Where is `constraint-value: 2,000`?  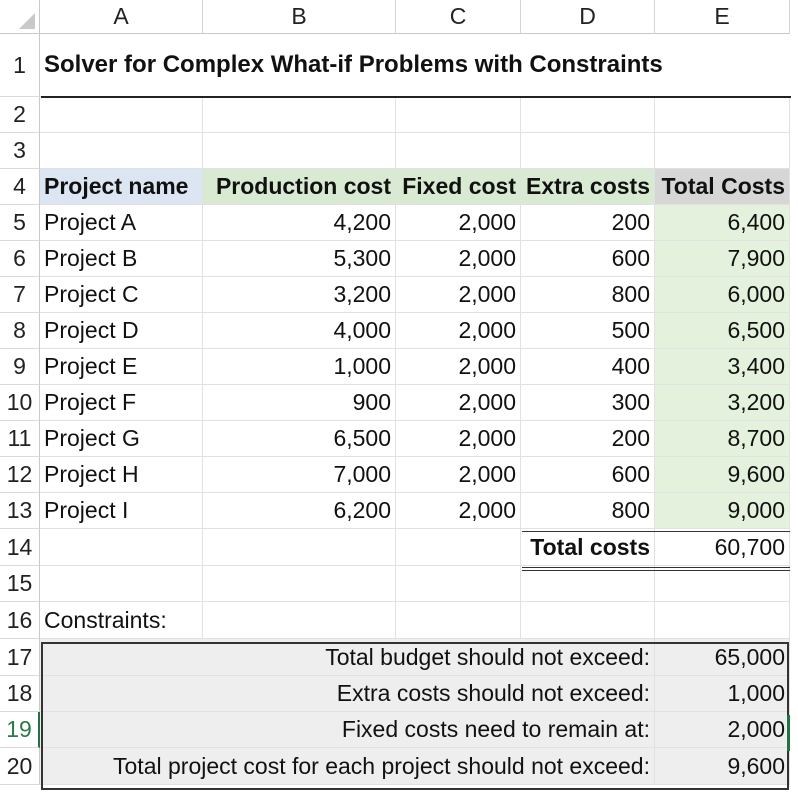
constraint-value: 2,000 is located at coordinates (722, 730).